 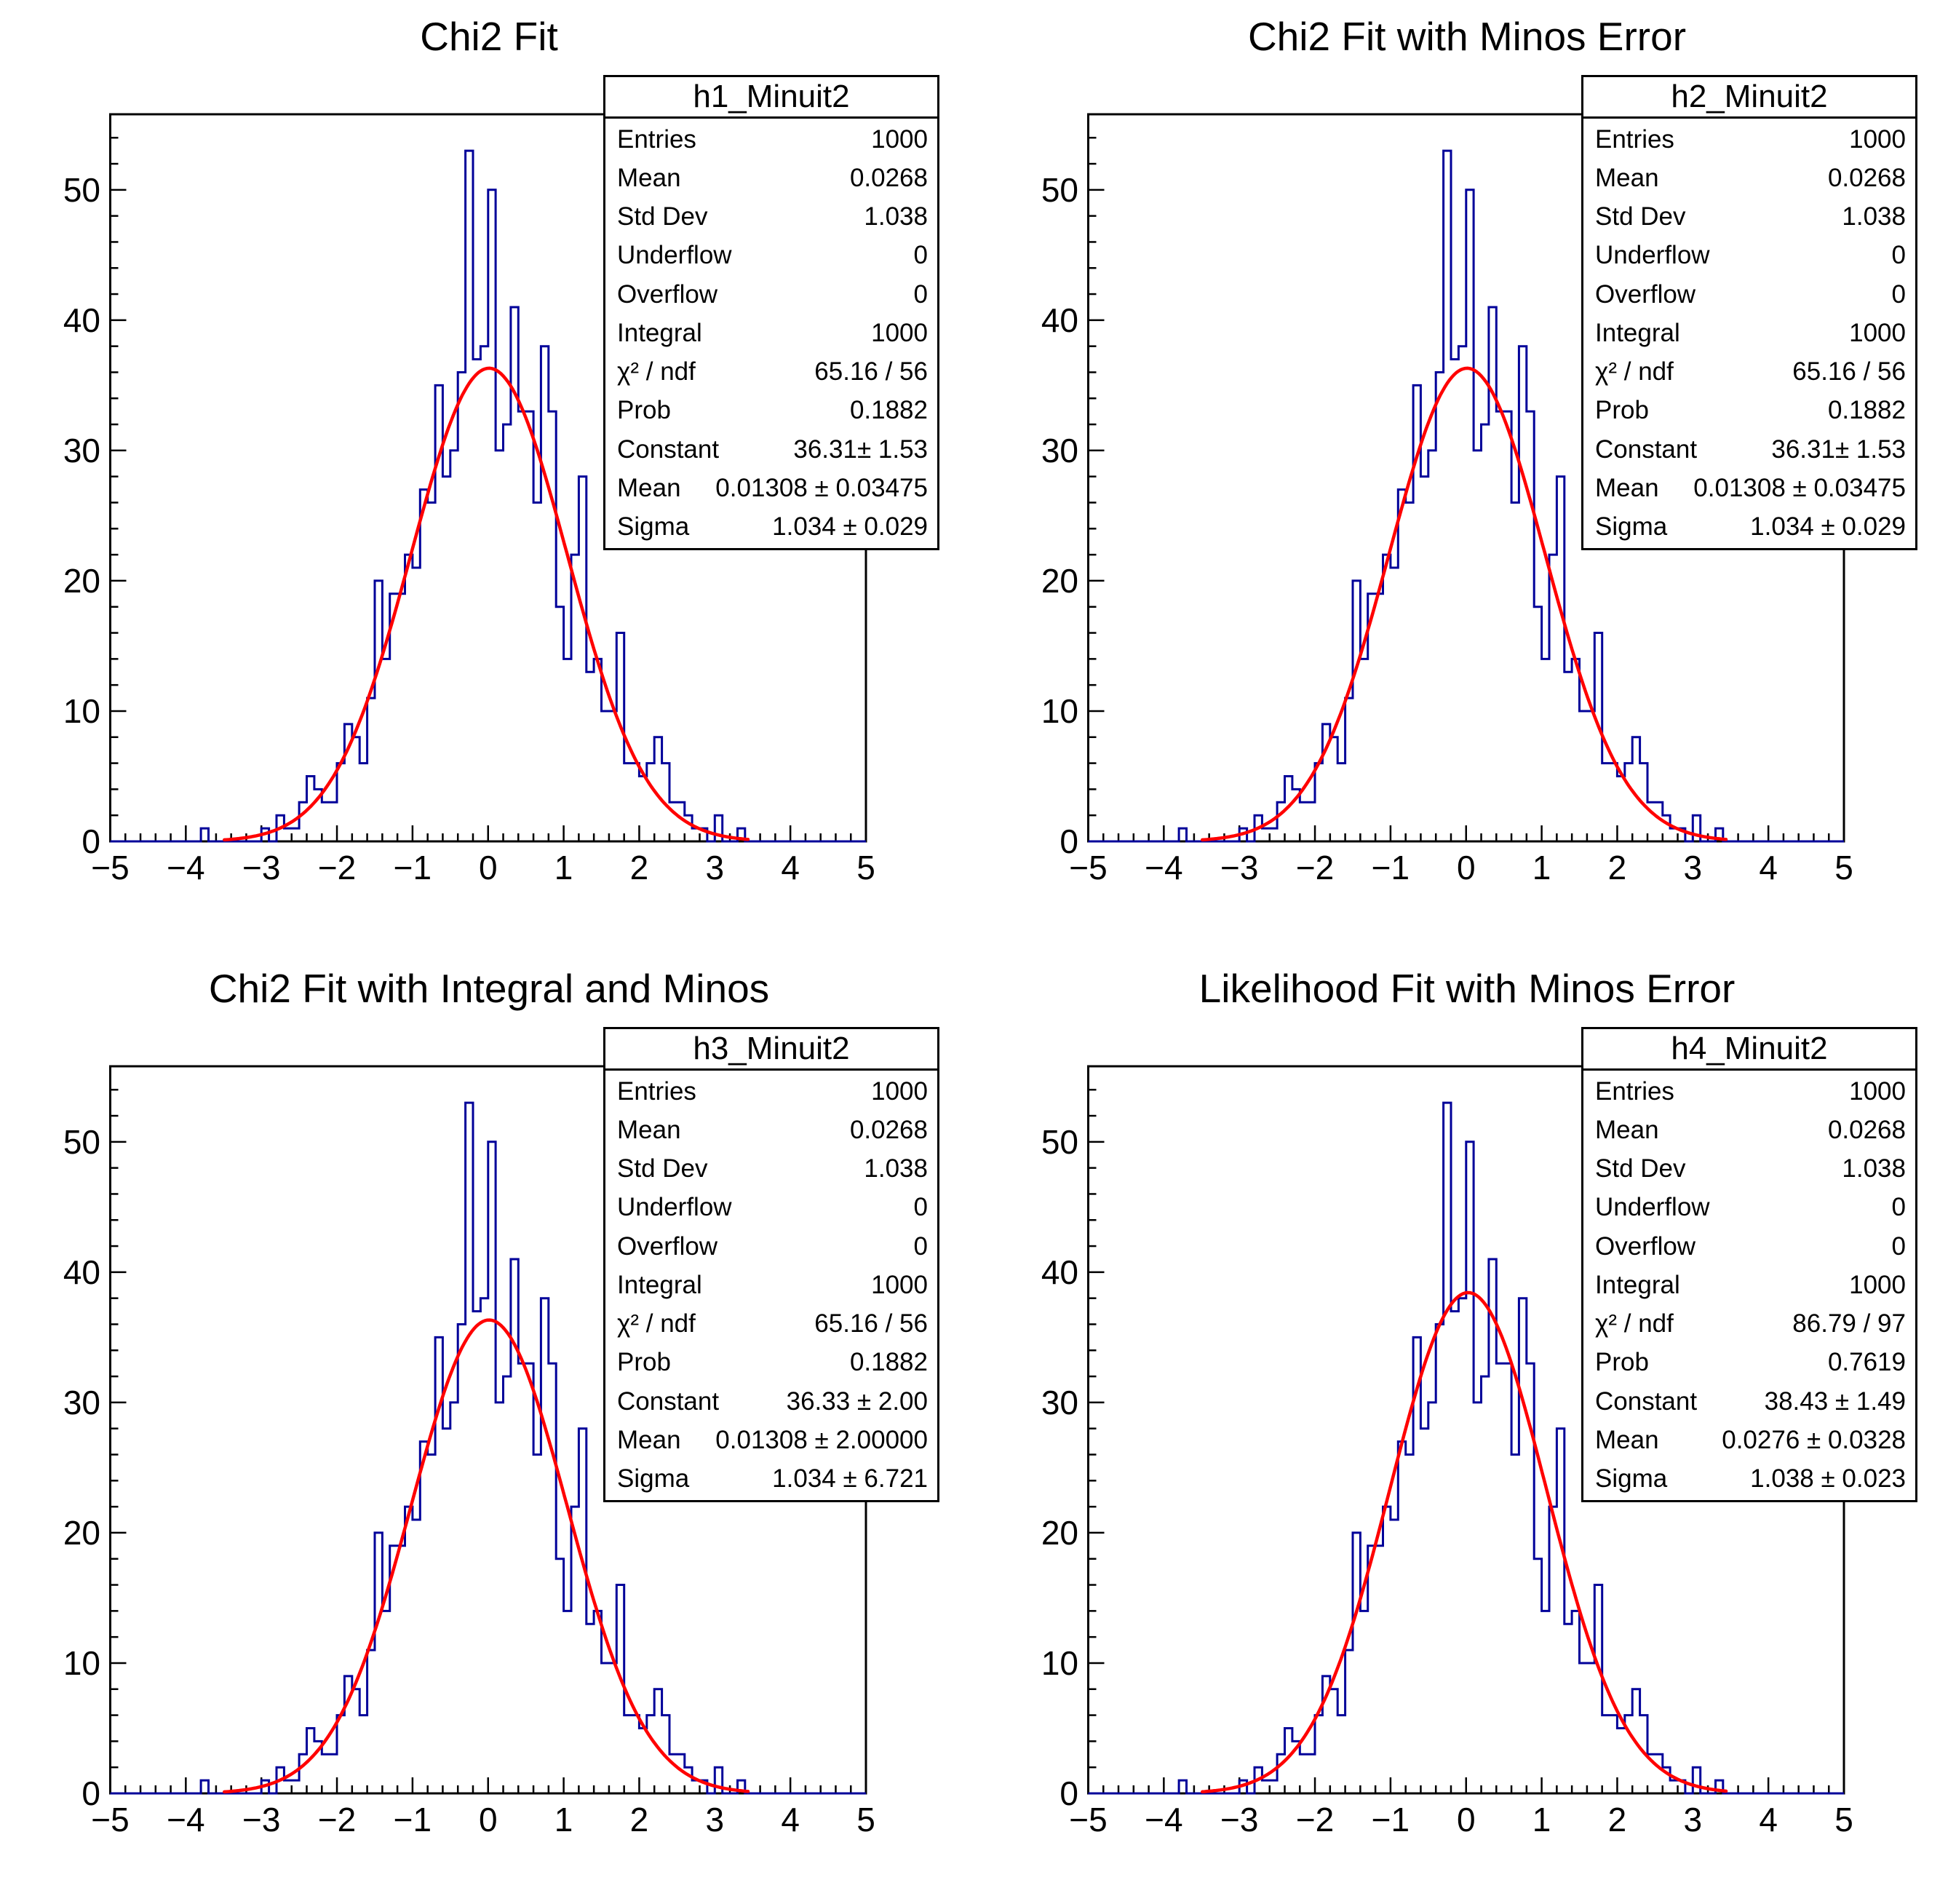 What do you see at coordinates (1749, 1050) in the screenshot?
I see `stats-header: h4_Minuit2` at bounding box center [1749, 1050].